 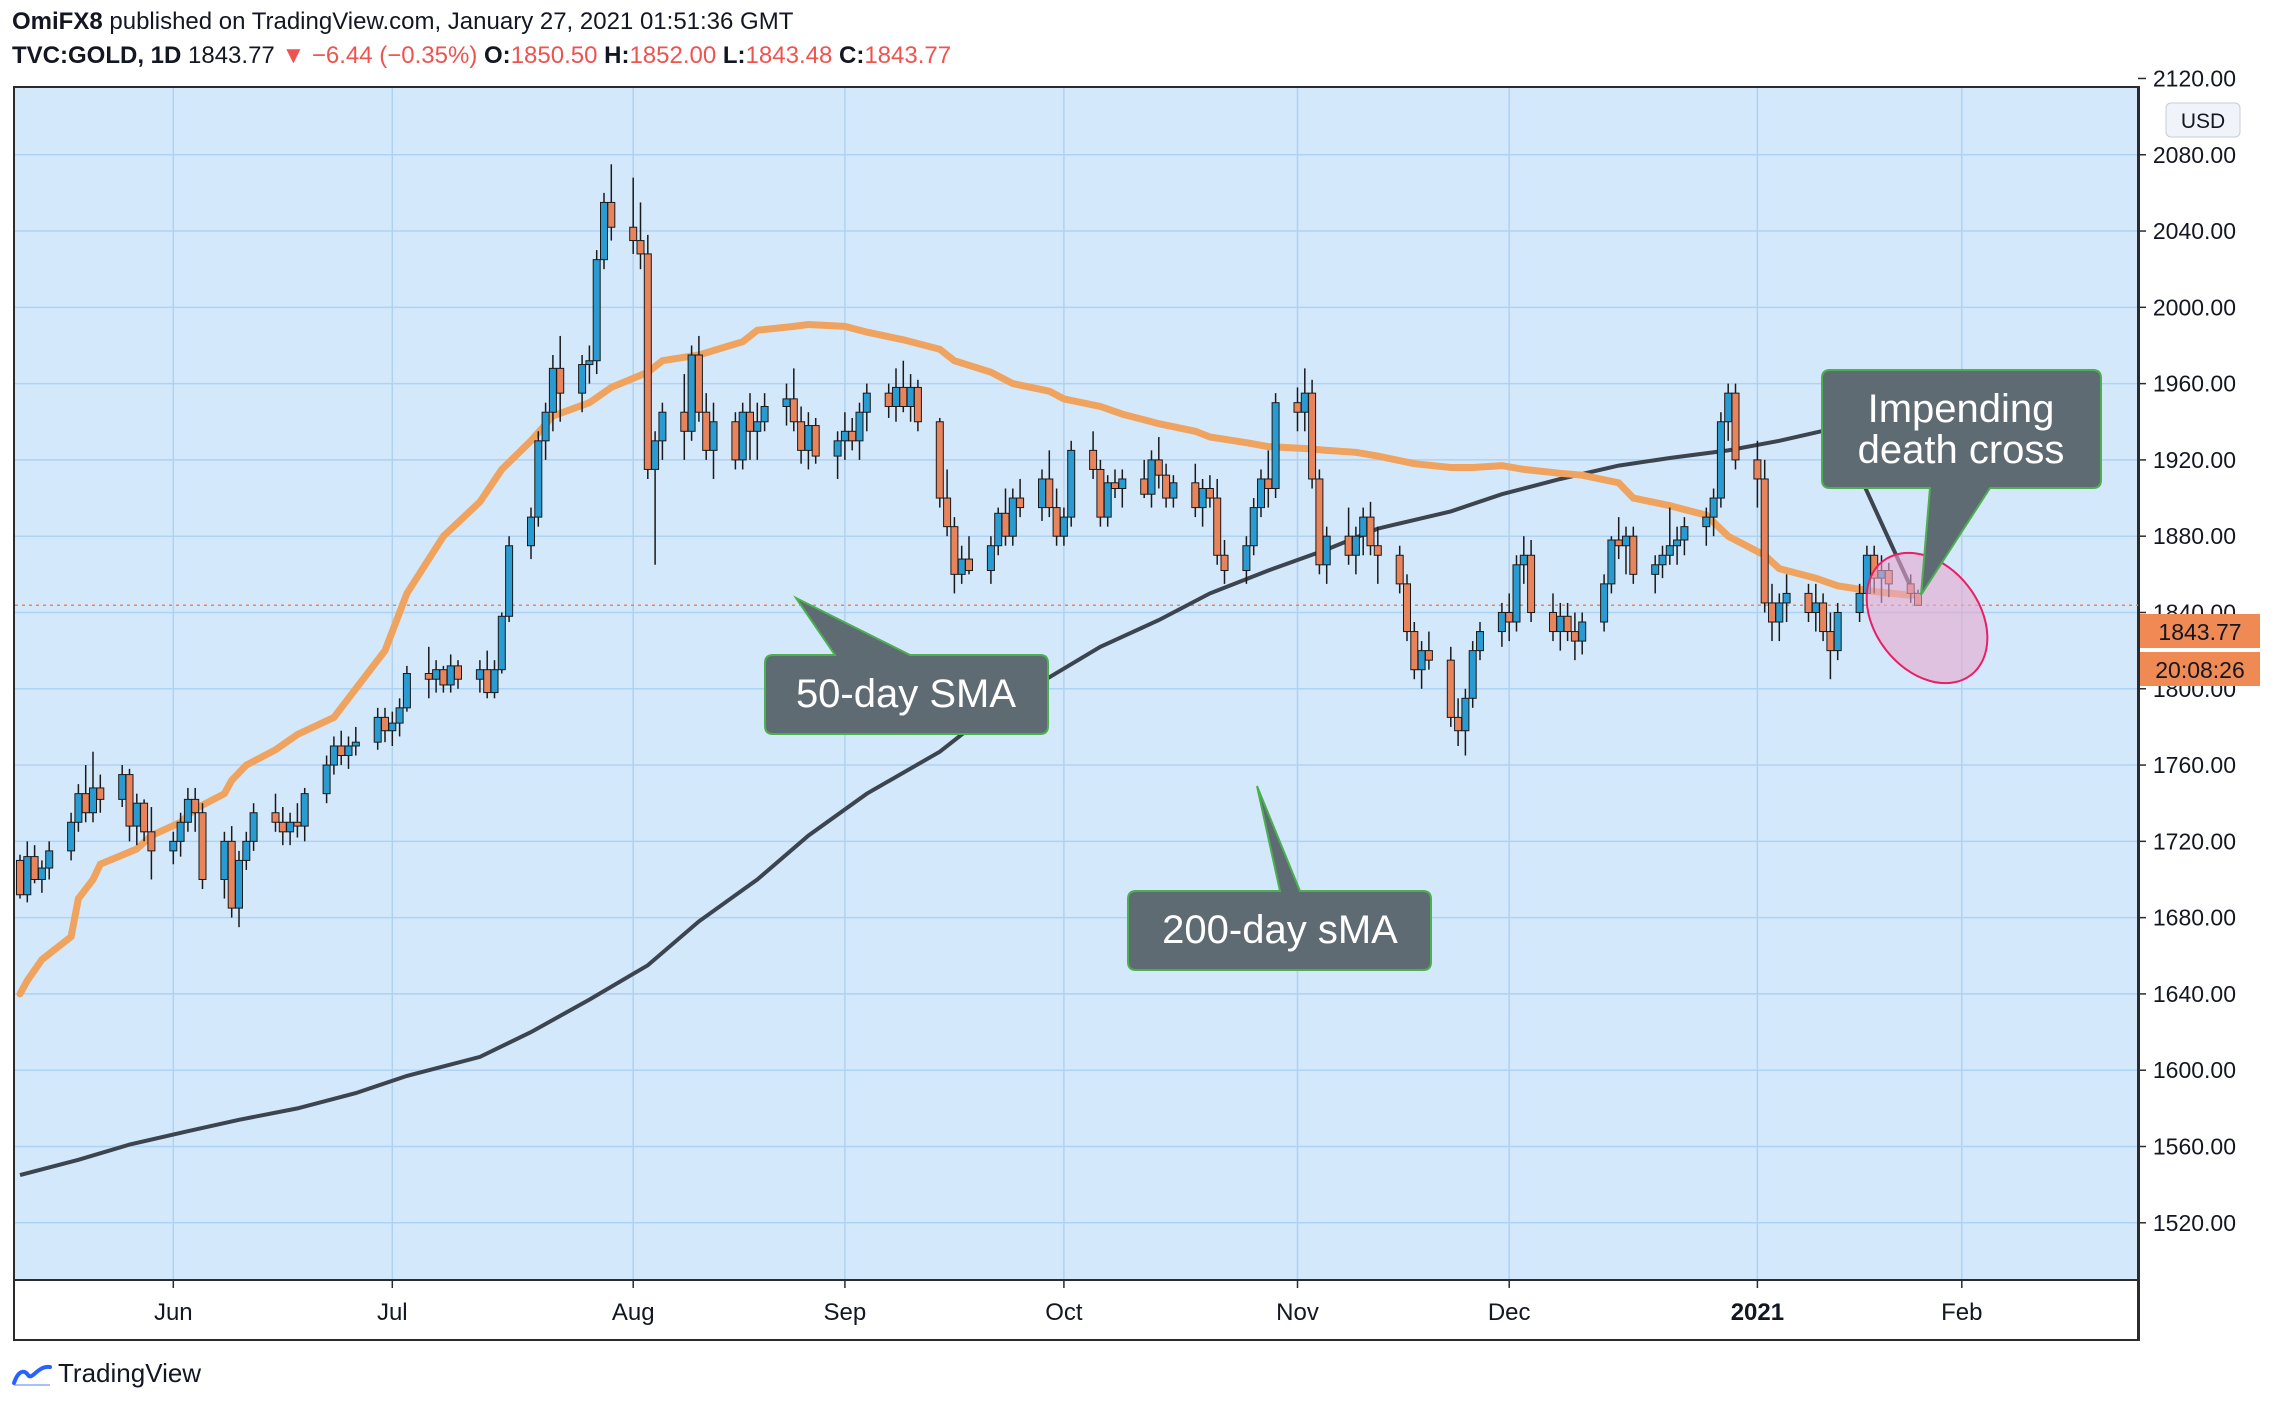 What do you see at coordinates (57, 21) in the screenshot?
I see `author-name: OmiFX8` at bounding box center [57, 21].